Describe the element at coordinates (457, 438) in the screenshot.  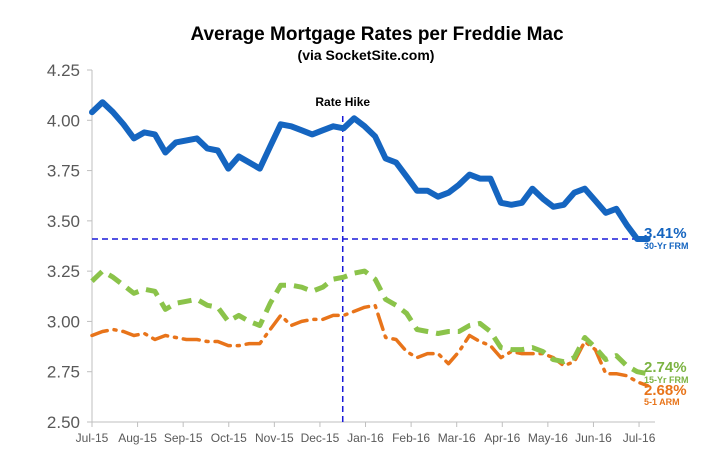
I see `x-tick-label: Mar-16` at that location.